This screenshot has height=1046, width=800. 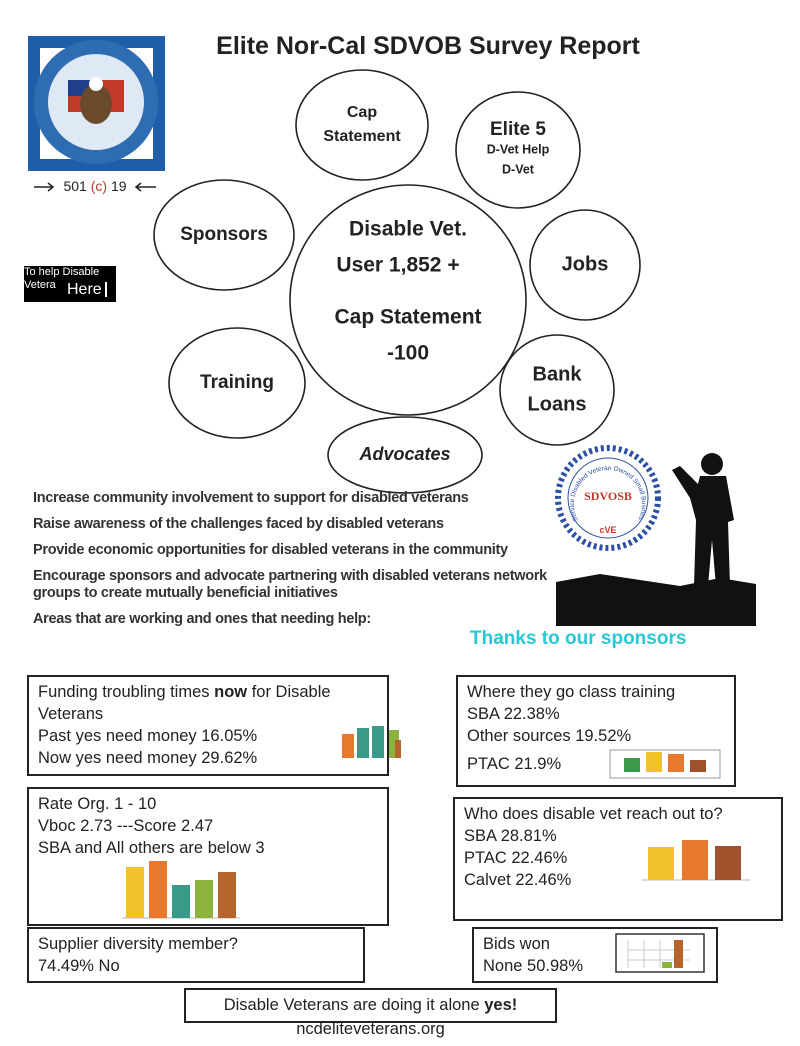 What do you see at coordinates (408, 229) in the screenshot?
I see `circle-label: Disable Vet.` at bounding box center [408, 229].